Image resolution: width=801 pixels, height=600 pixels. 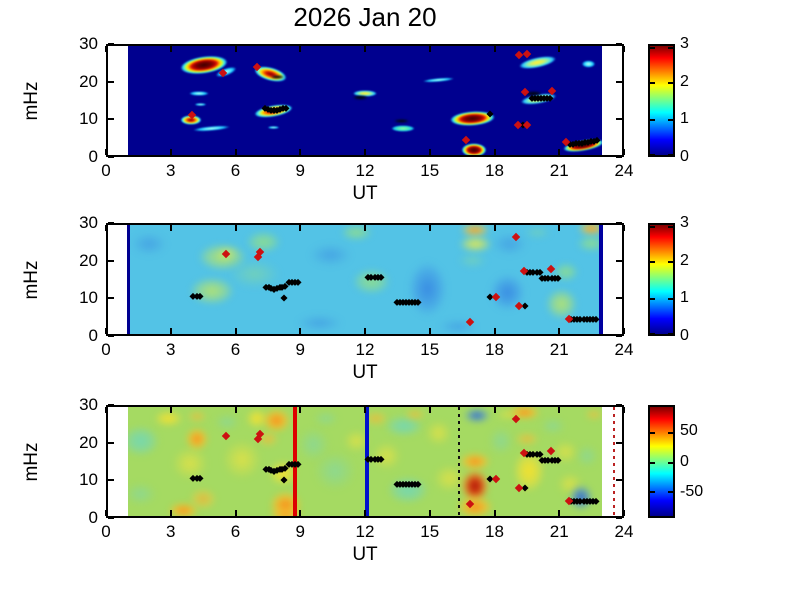 What do you see at coordinates (689, 431) in the screenshot?
I see `colorbar-tick-label: 50` at bounding box center [689, 431].